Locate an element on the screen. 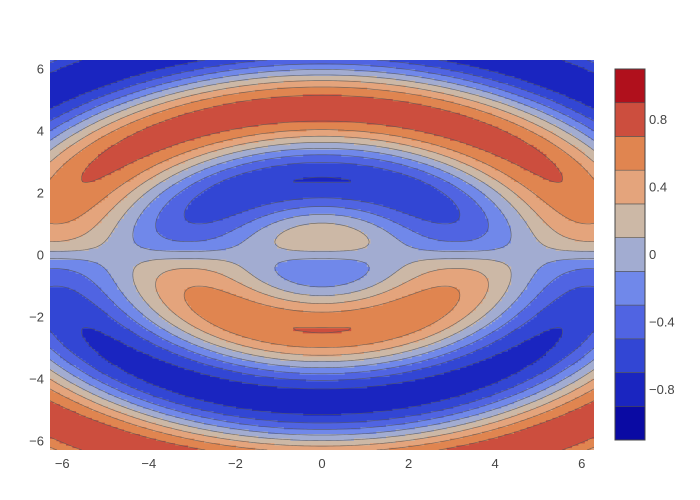 The image size is (700, 500). colorbar-tick-label: 0.8 is located at coordinates (658, 119).